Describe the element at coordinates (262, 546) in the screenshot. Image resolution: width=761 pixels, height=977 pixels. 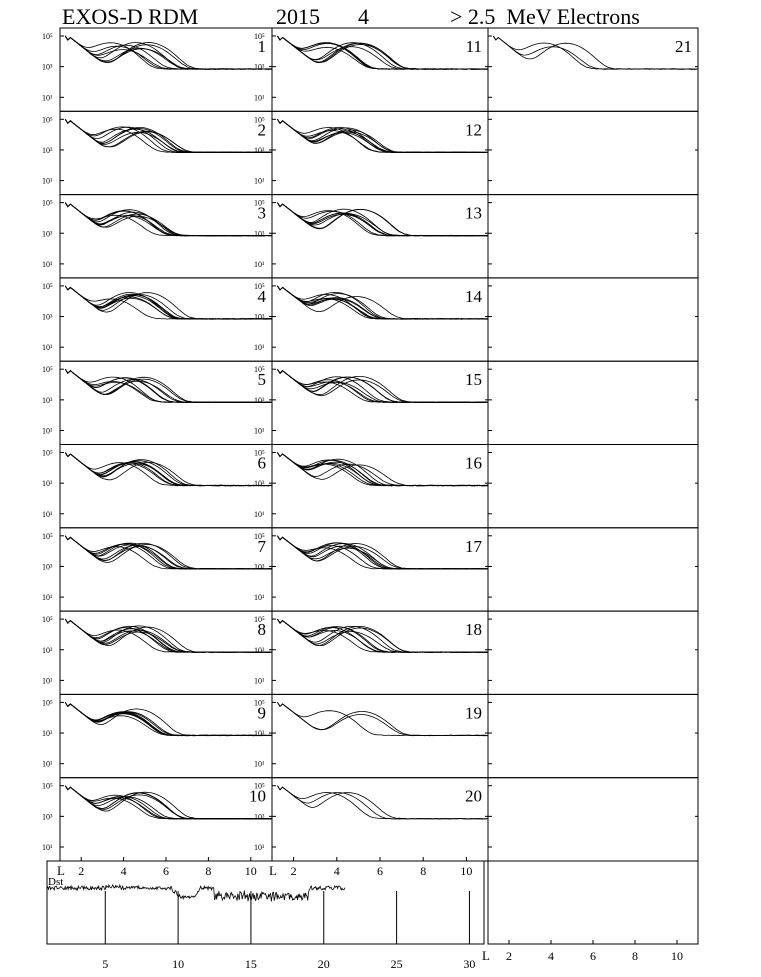
I see `panel-day-label: 7` at that location.